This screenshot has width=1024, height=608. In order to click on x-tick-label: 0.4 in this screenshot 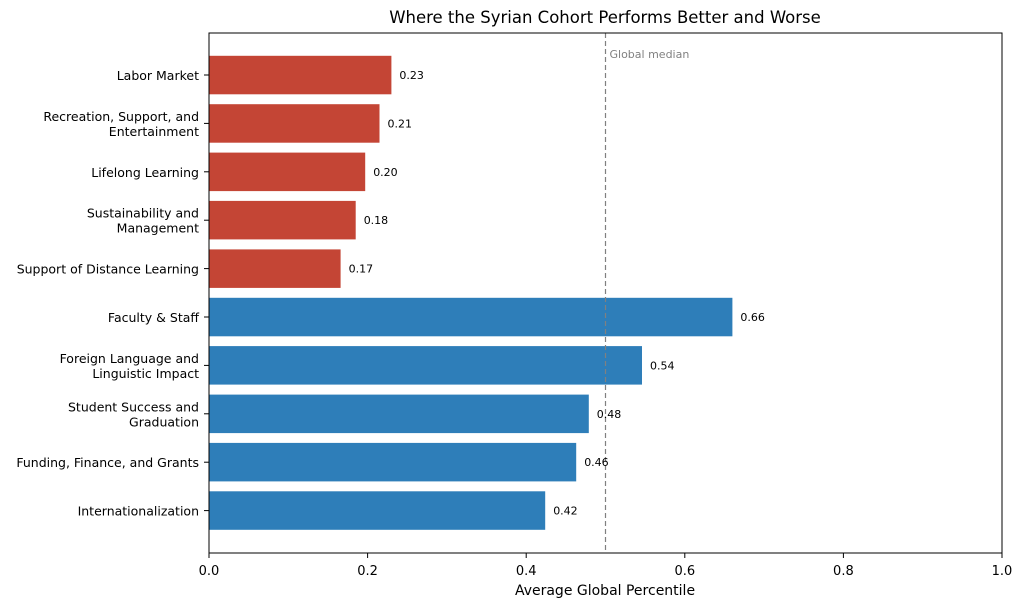, I will do `click(526, 571)`.